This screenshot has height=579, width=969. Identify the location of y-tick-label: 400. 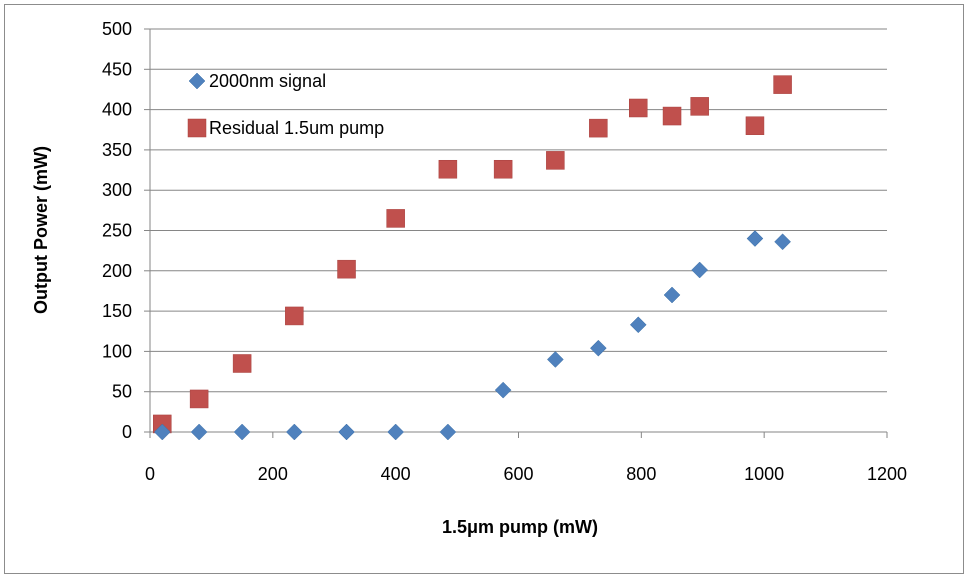
(117, 110).